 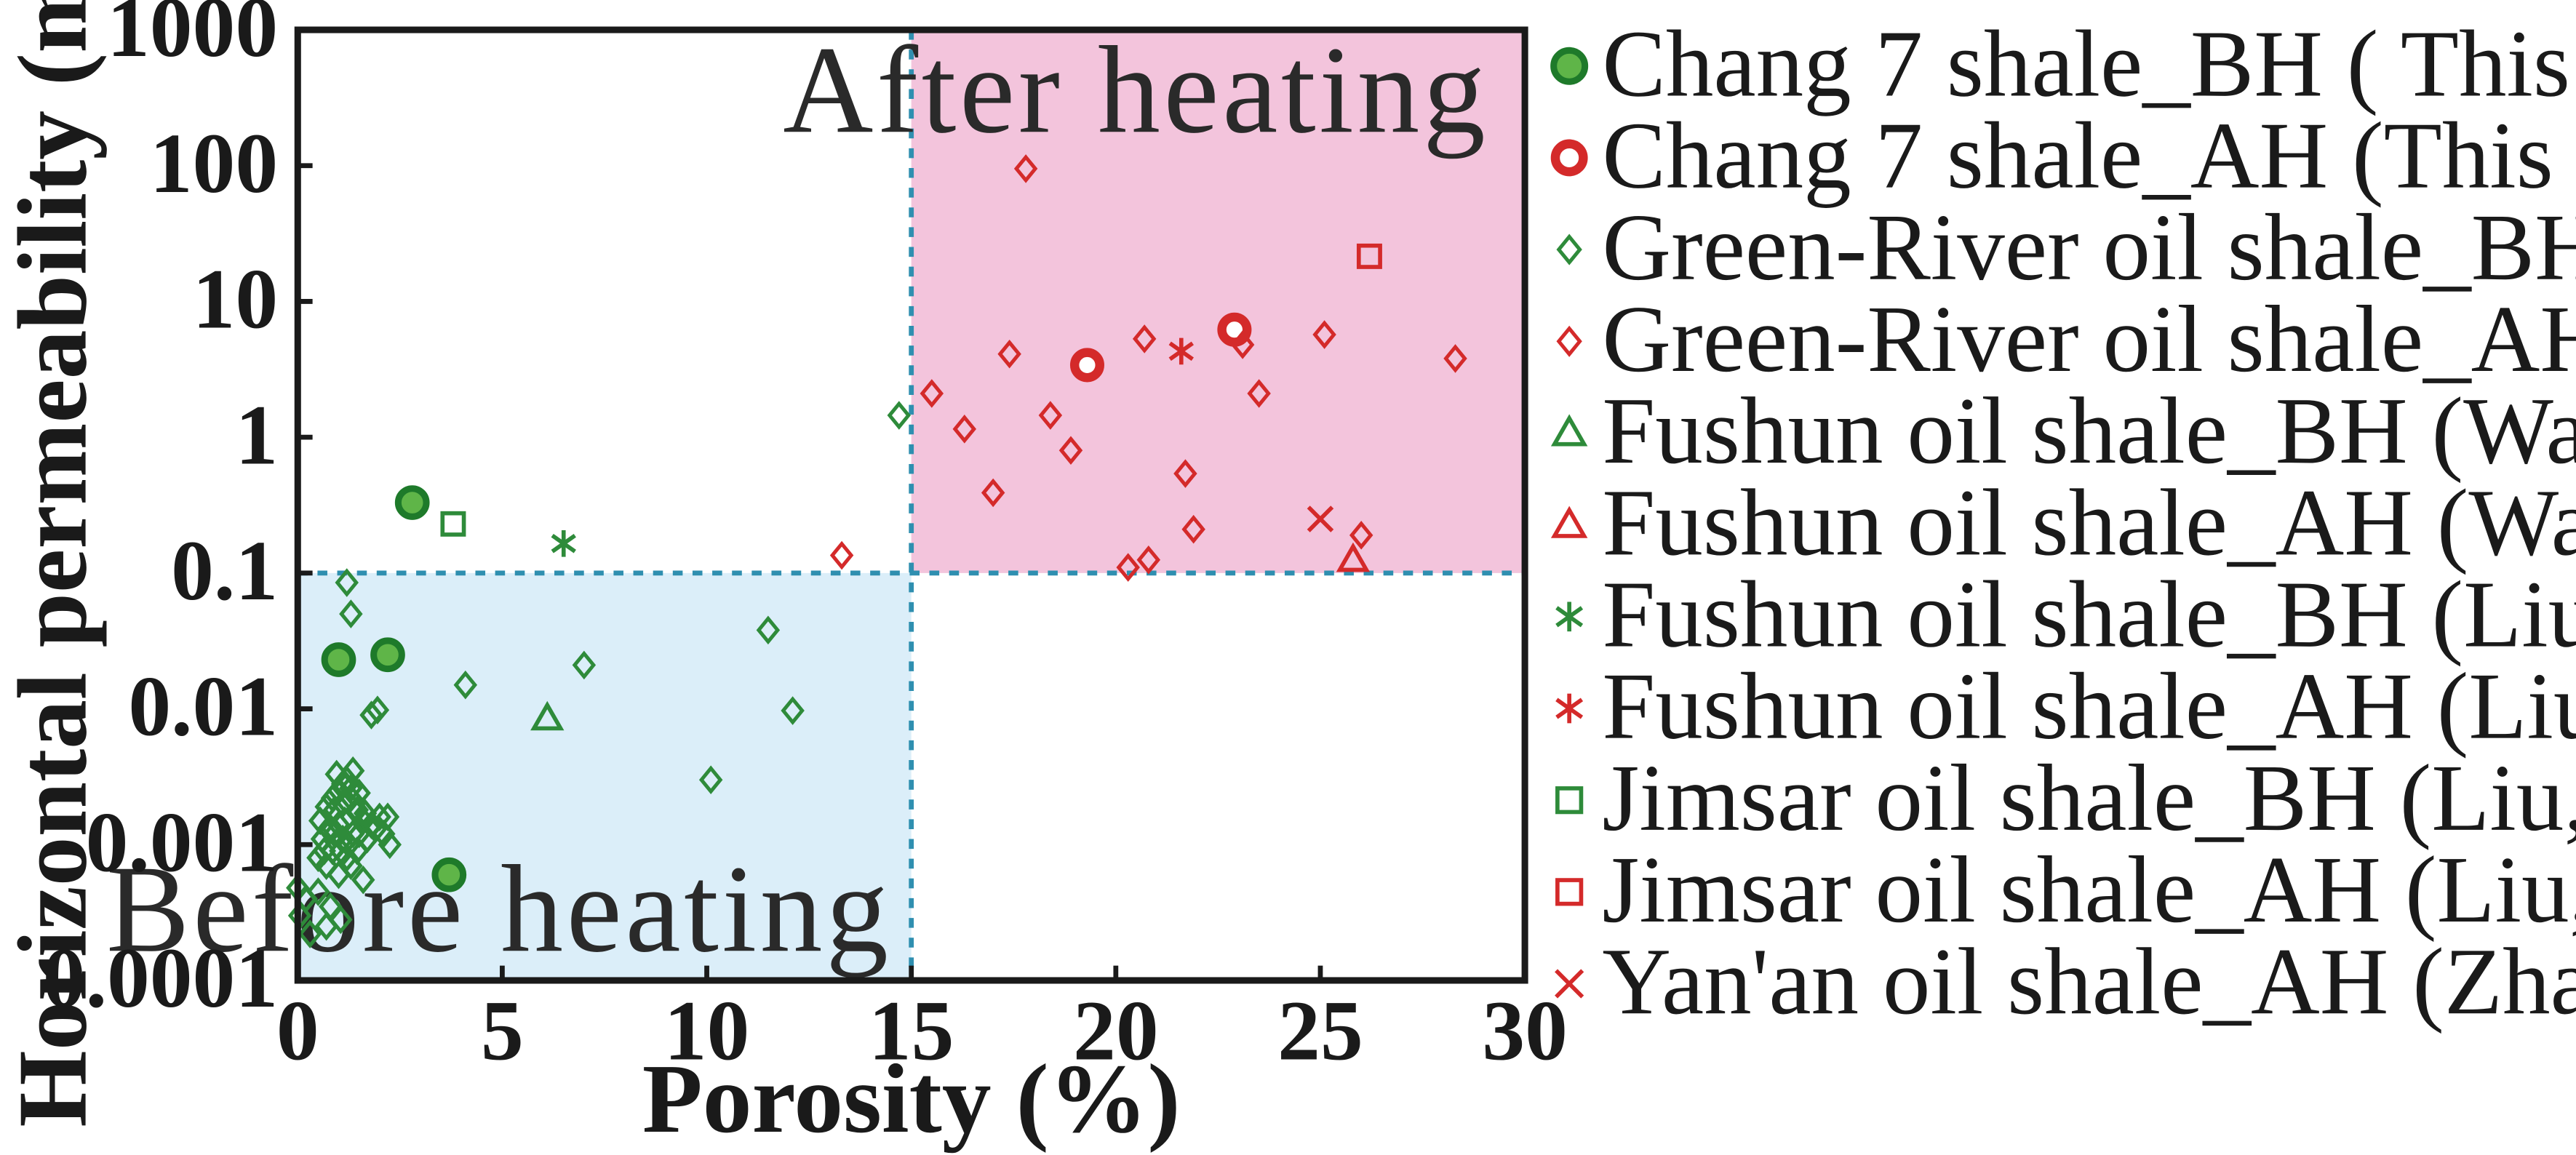 What do you see at coordinates (236, 299) in the screenshot?
I see `y-tick-label: 10` at bounding box center [236, 299].